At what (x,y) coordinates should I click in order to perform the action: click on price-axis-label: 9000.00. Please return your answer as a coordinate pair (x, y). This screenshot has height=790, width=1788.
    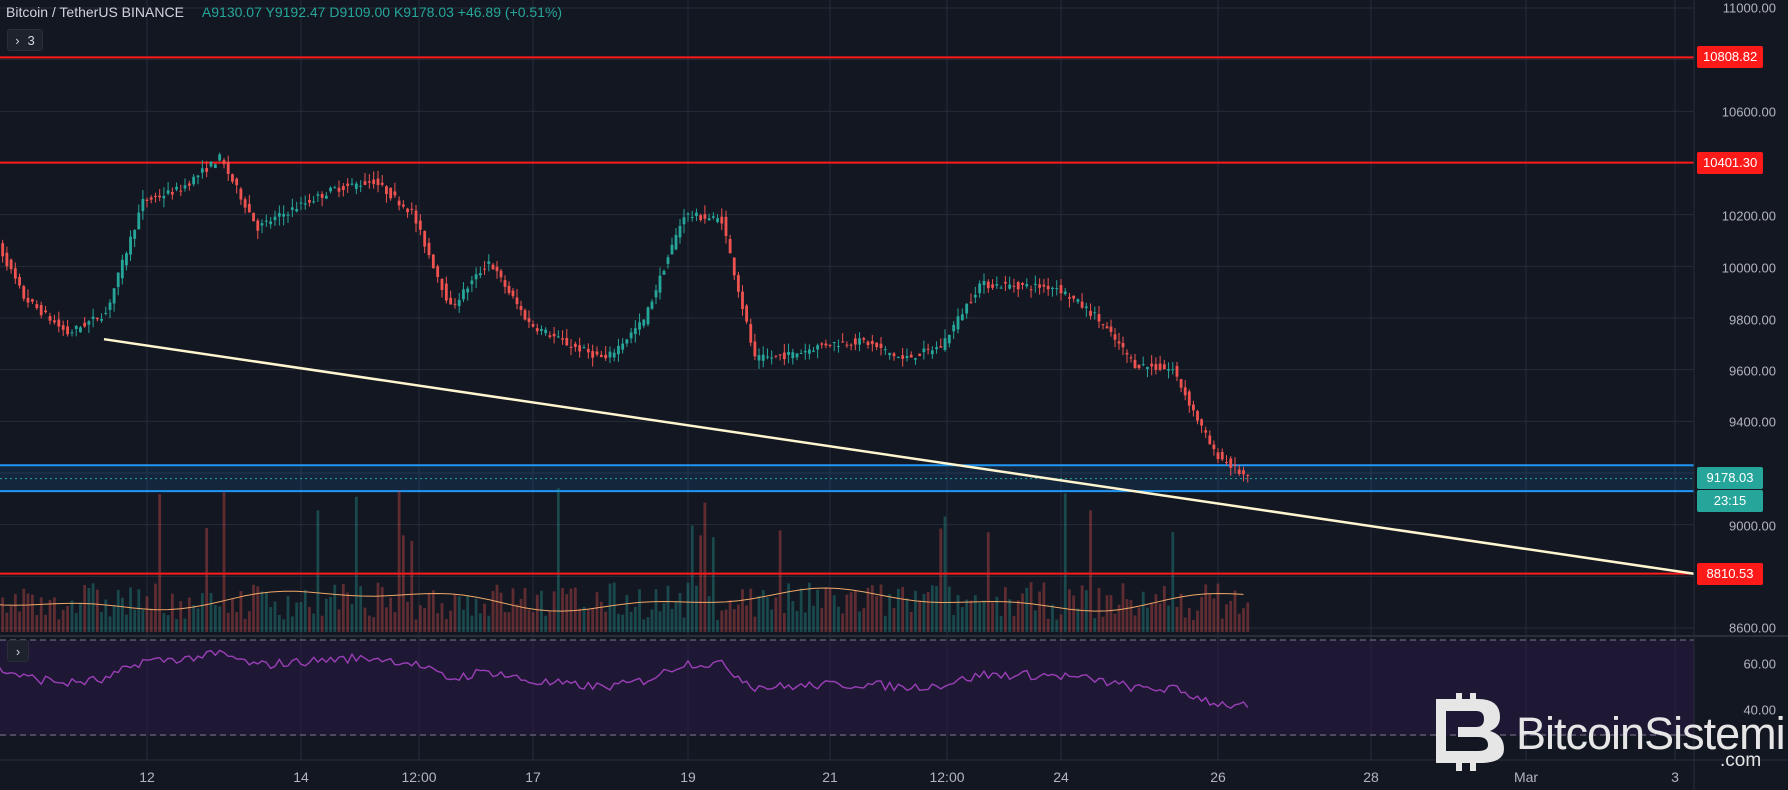
    Looking at the image, I should click on (1752, 526).